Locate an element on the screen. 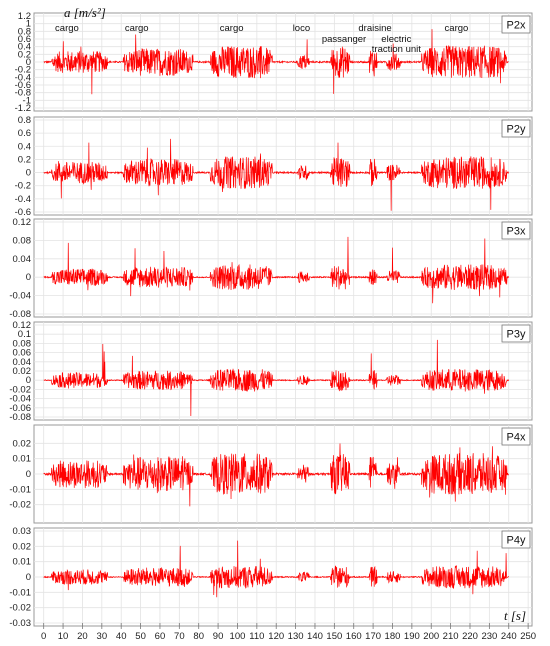 The width and height of the screenshot is (550, 646). y-tick-label: 0.03 is located at coordinates (22, 531).